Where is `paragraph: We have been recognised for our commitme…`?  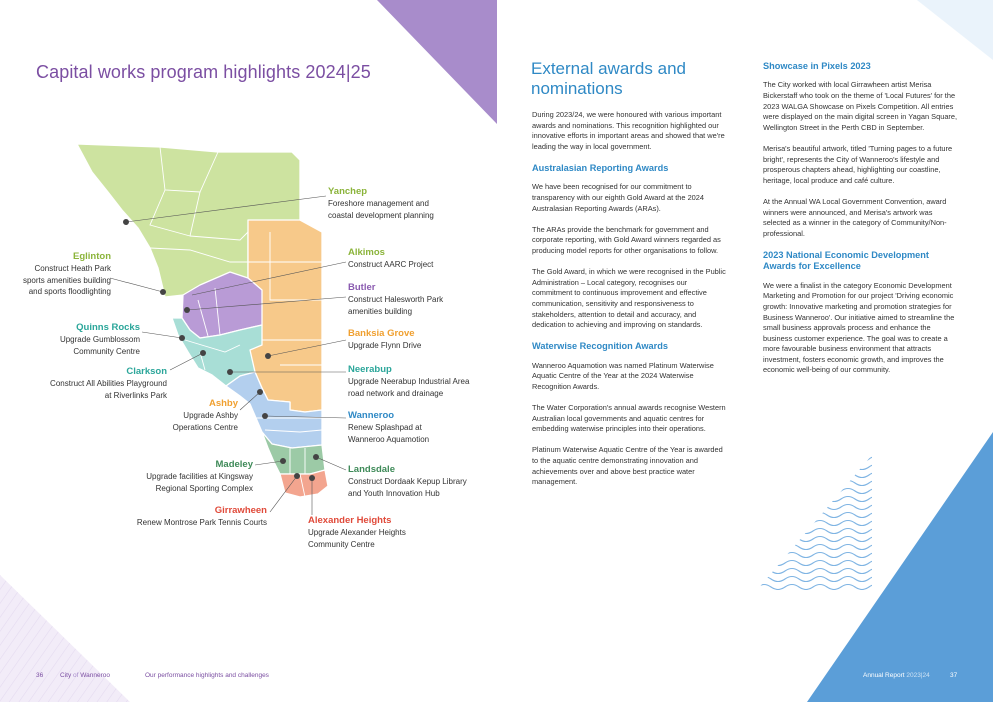
paragraph: We have been recognised for our commitme… is located at coordinates (618, 197).